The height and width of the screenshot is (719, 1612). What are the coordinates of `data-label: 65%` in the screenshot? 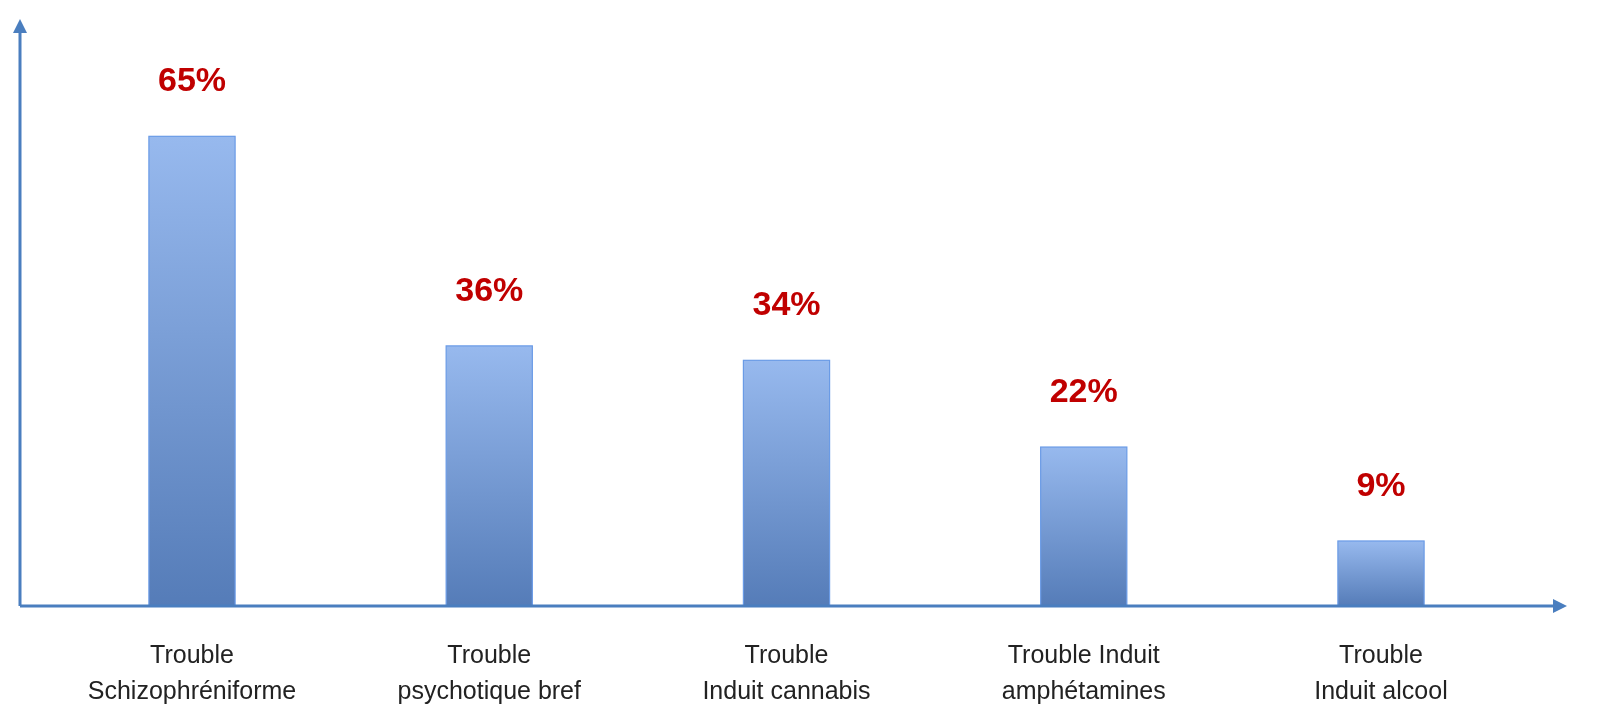 It's located at (192, 79).